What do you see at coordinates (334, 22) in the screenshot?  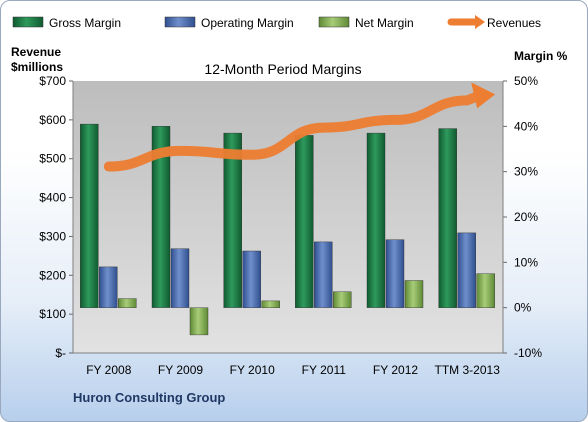 I see `legend-swatch-net-margin` at bounding box center [334, 22].